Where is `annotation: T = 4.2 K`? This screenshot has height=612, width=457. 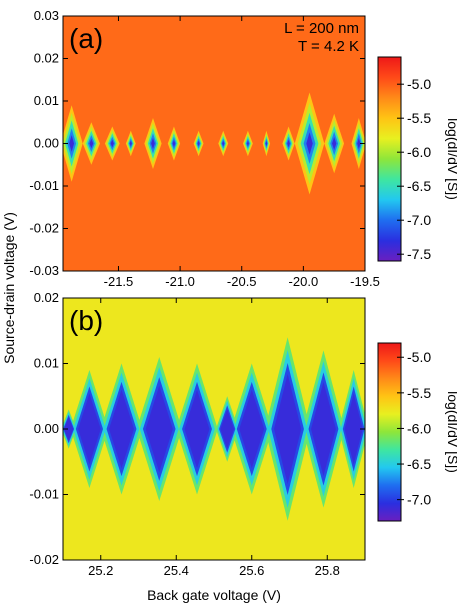
annotation: T = 4.2 K is located at coordinates (328, 46).